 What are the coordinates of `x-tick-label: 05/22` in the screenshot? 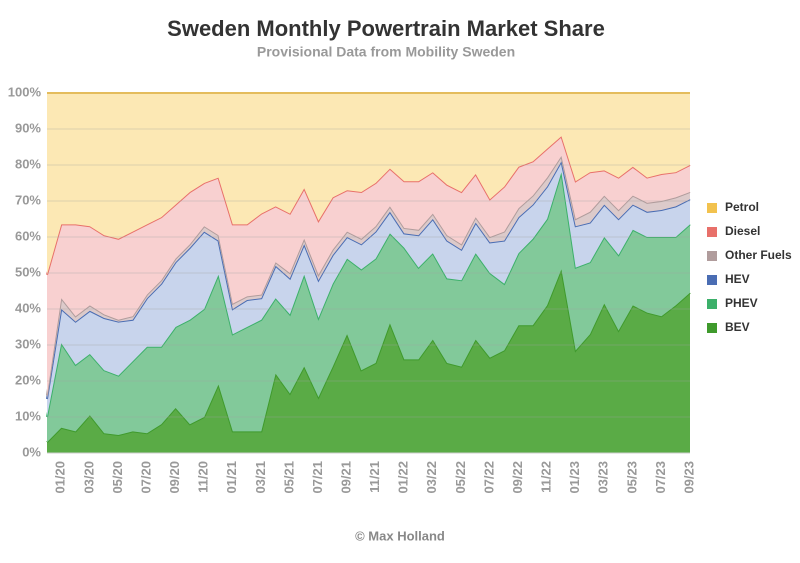 It's located at (460, 477).